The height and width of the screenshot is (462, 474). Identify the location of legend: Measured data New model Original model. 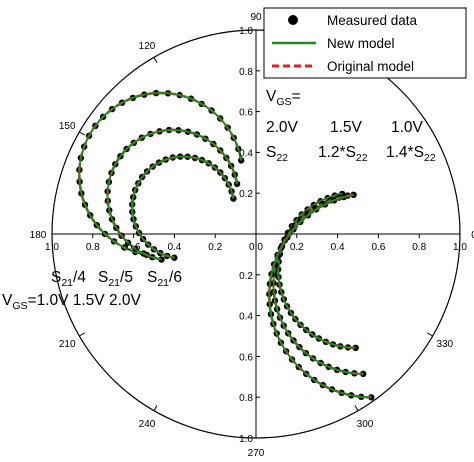
(365, 43).